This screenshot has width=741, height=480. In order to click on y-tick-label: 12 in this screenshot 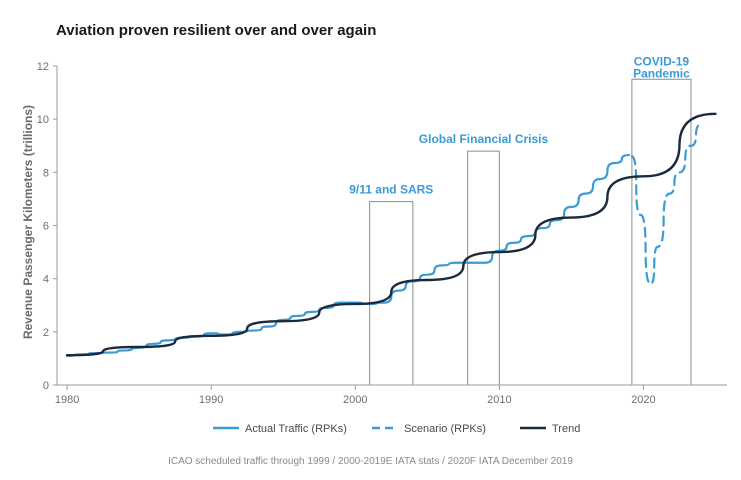, I will do `click(43, 67)`.